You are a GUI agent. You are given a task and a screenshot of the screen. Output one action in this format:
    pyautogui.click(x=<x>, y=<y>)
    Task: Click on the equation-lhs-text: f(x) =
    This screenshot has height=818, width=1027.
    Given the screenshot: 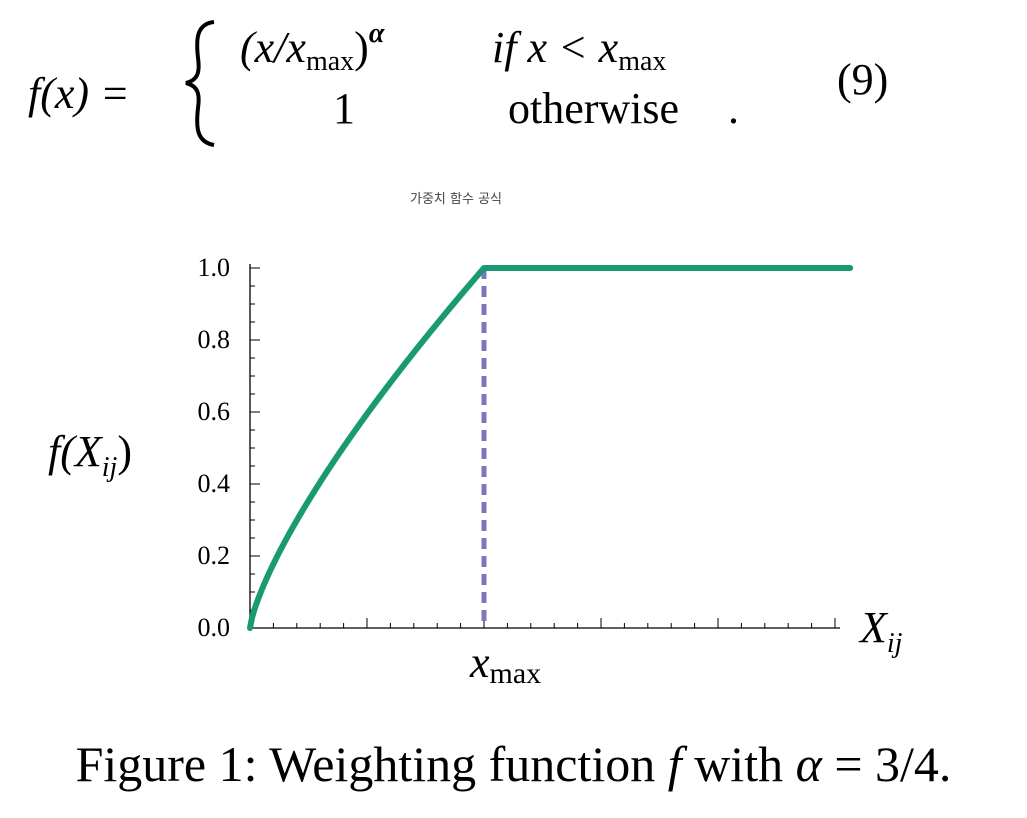 What is the action you would take?
    pyautogui.click(x=79, y=93)
    